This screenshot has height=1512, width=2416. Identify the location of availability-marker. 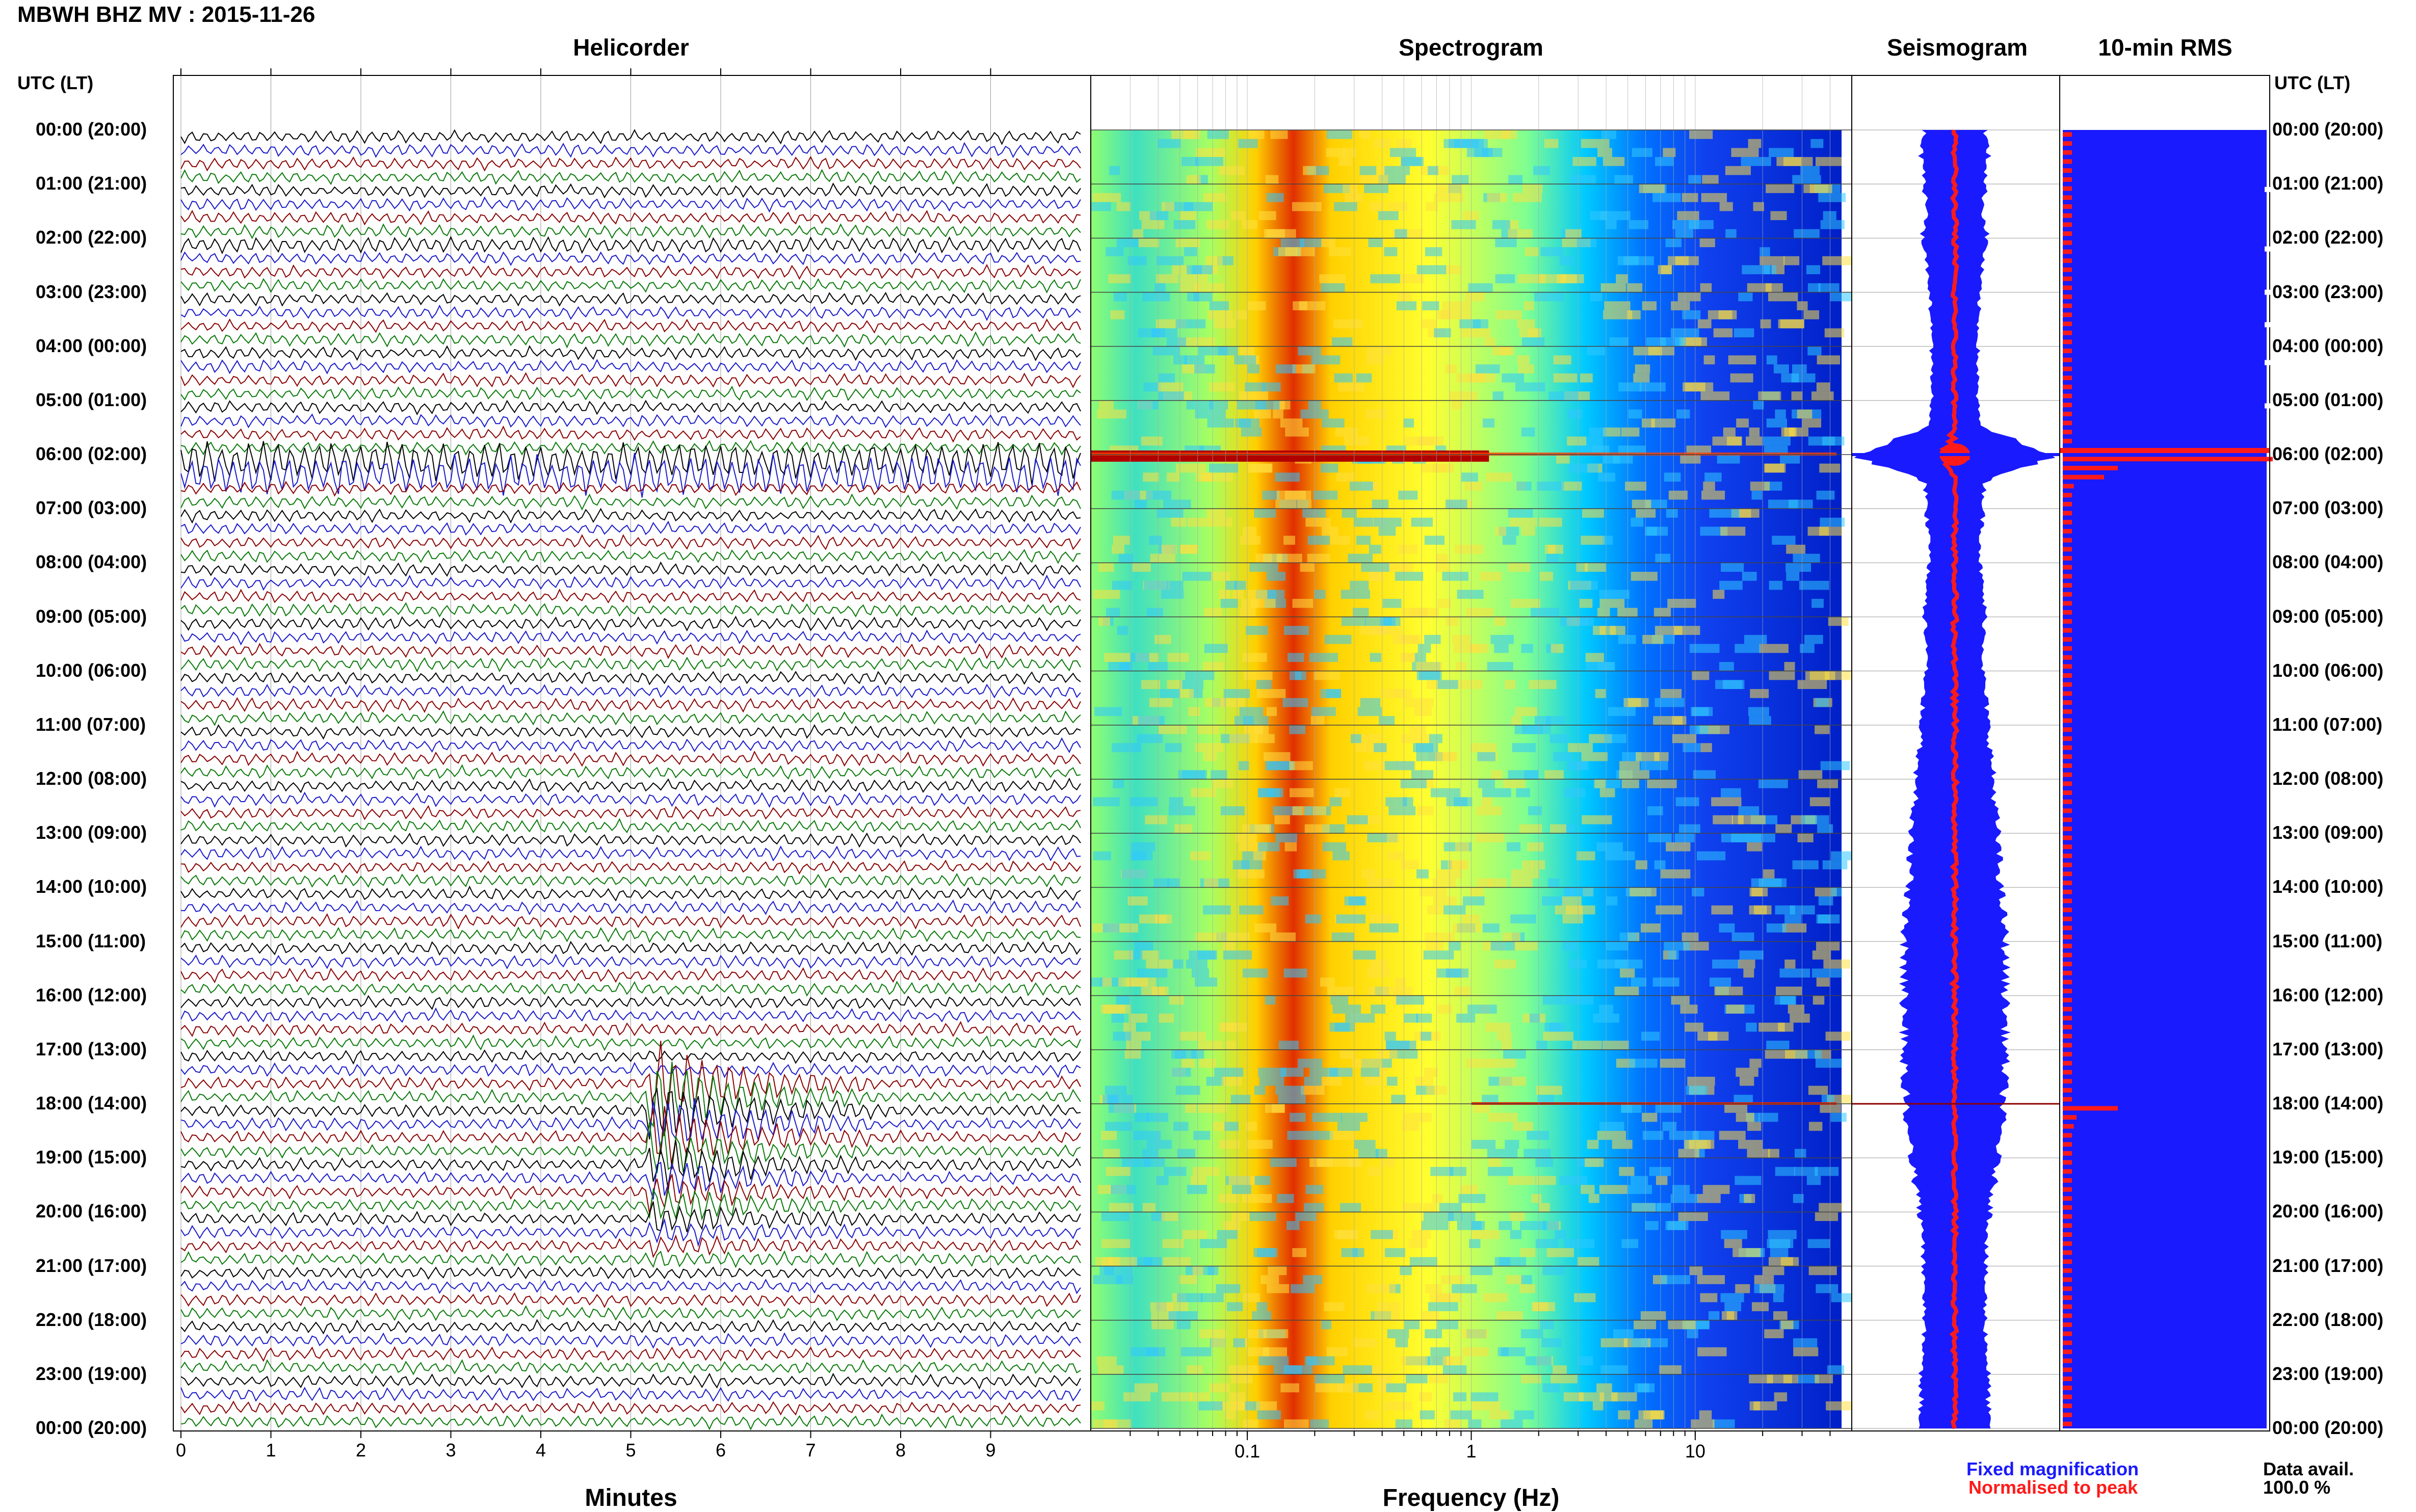
(2268, 362).